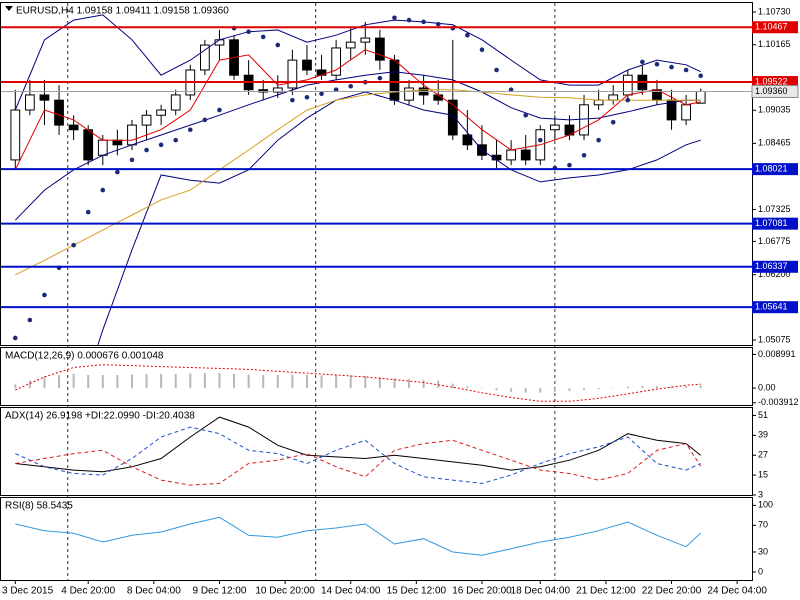 The image size is (800, 600). Describe the element at coordinates (9, 8) in the screenshot. I see `menu-triangle` at that location.